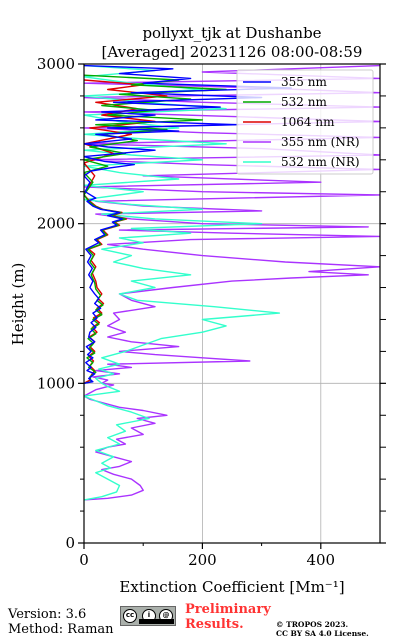  What do you see at coordinates (312, 624) in the screenshot?
I see `copyright-line1: © TROPOS 2023.` at bounding box center [312, 624].